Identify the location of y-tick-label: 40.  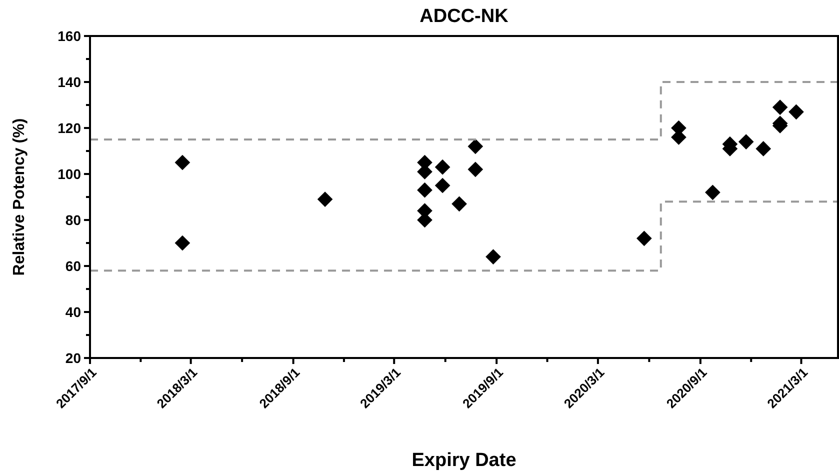
(73, 312).